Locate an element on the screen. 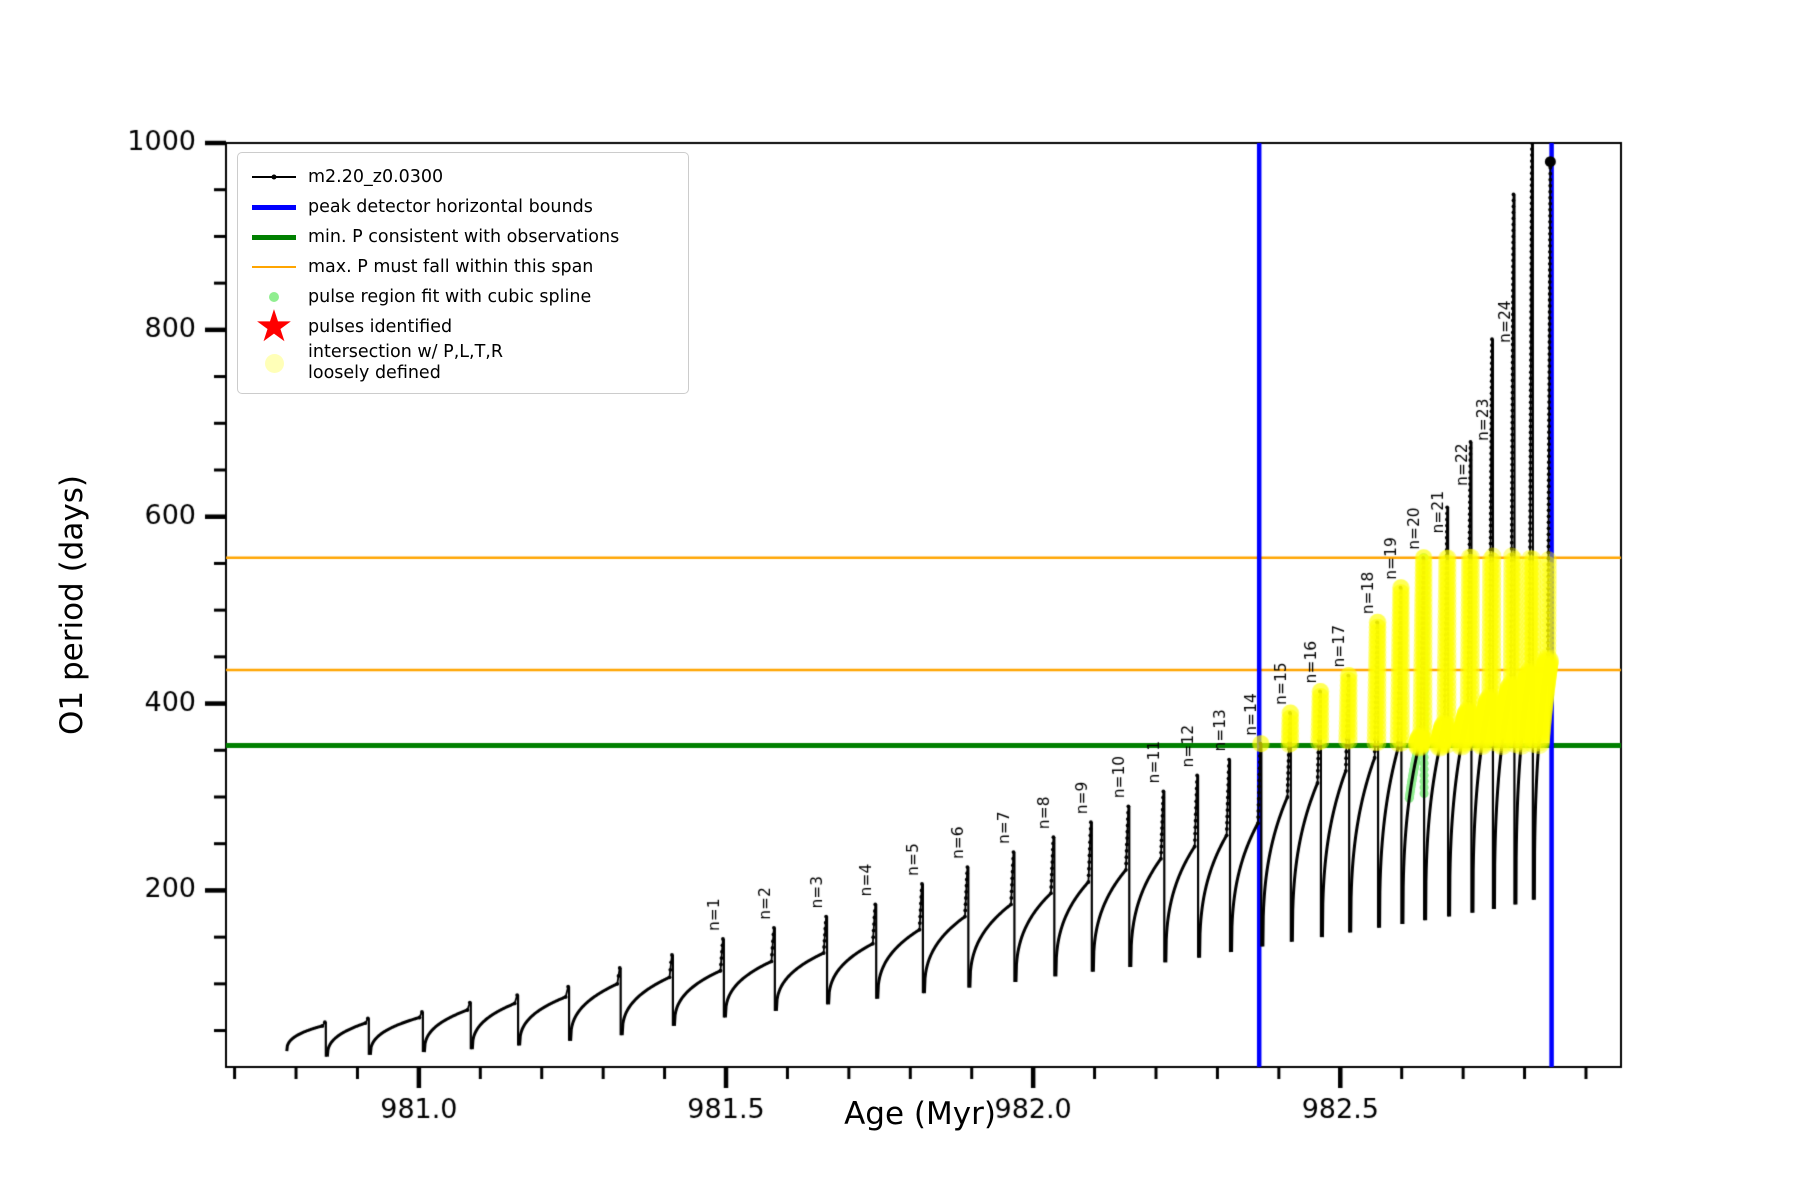 The height and width of the screenshot is (1200, 1800). legend-item-1: m2.20_z0.0300 is located at coordinates (463, 177).